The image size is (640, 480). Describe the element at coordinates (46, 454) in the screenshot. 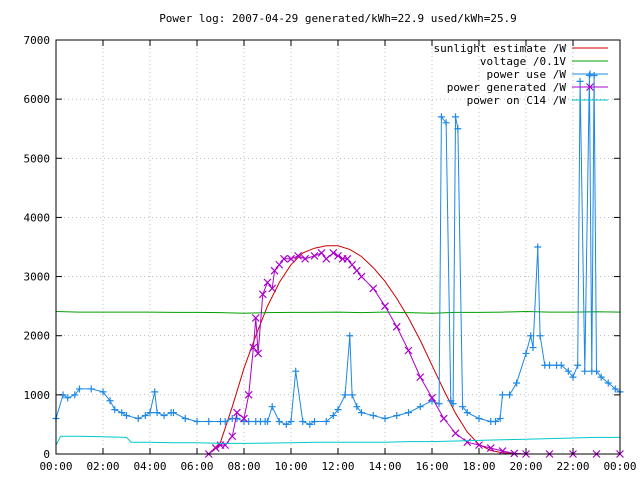

I see `y-tick-label: 0` at that location.